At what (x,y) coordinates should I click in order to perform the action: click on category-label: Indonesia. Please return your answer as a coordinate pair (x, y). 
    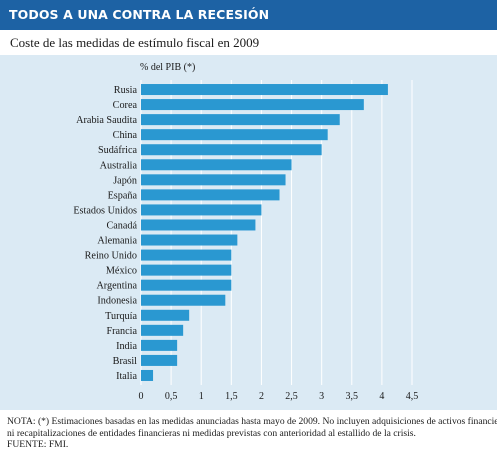
    Looking at the image, I should click on (117, 301).